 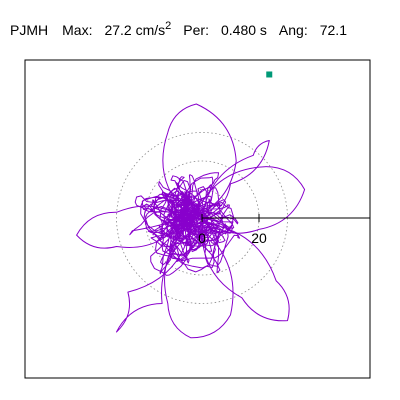 I want to click on period-value: 0.480 s, so click(x=243, y=30).